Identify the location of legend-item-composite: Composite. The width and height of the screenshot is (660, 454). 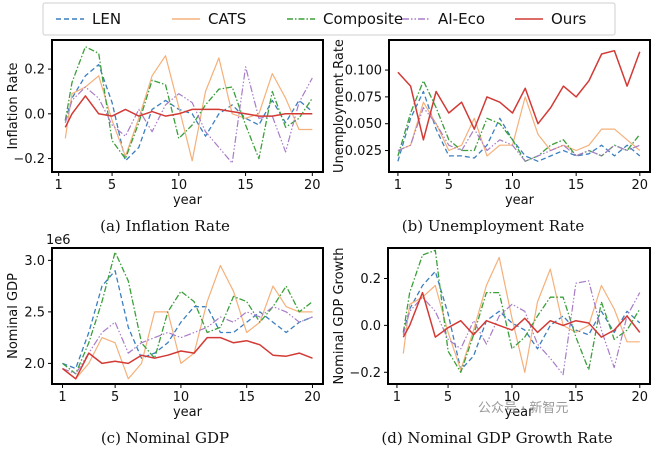
(345, 19).